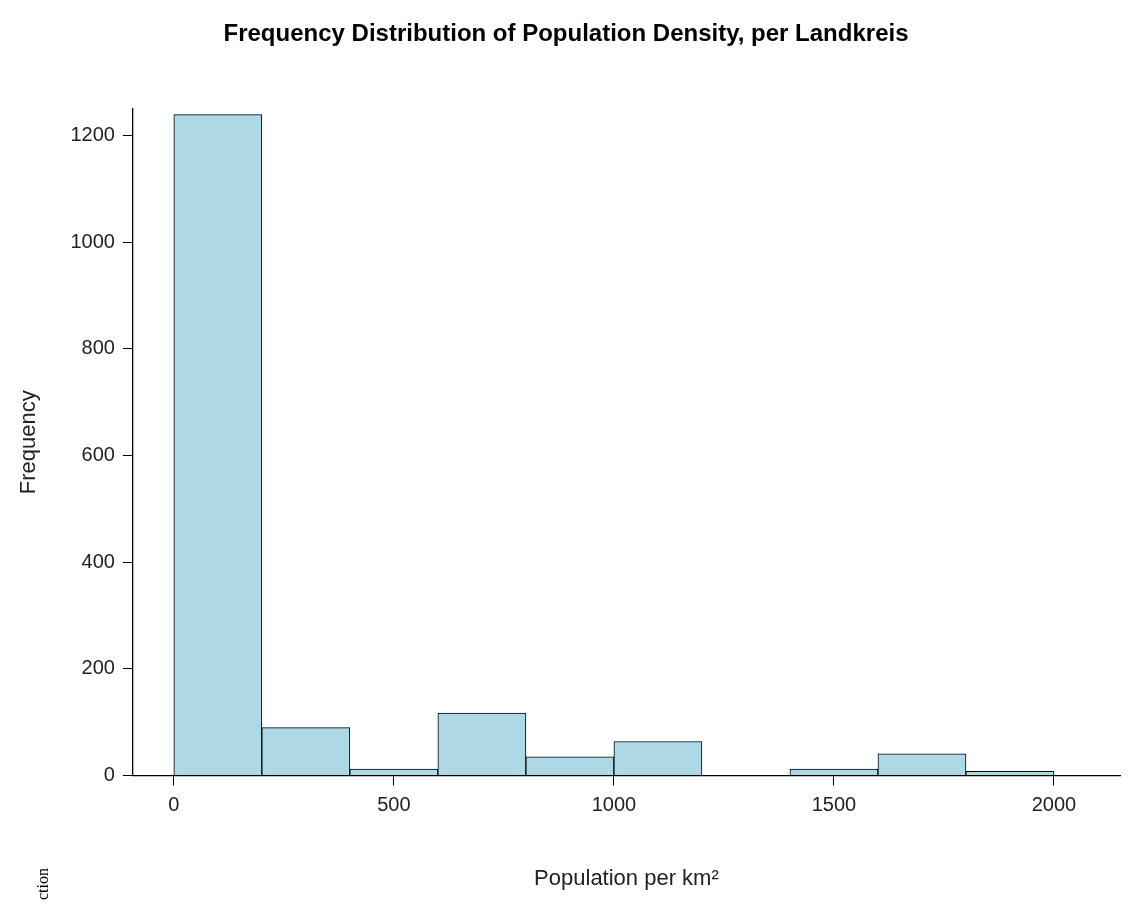 The image size is (1130, 908). What do you see at coordinates (98, 560) in the screenshot?
I see `y-tick-label: 400` at bounding box center [98, 560].